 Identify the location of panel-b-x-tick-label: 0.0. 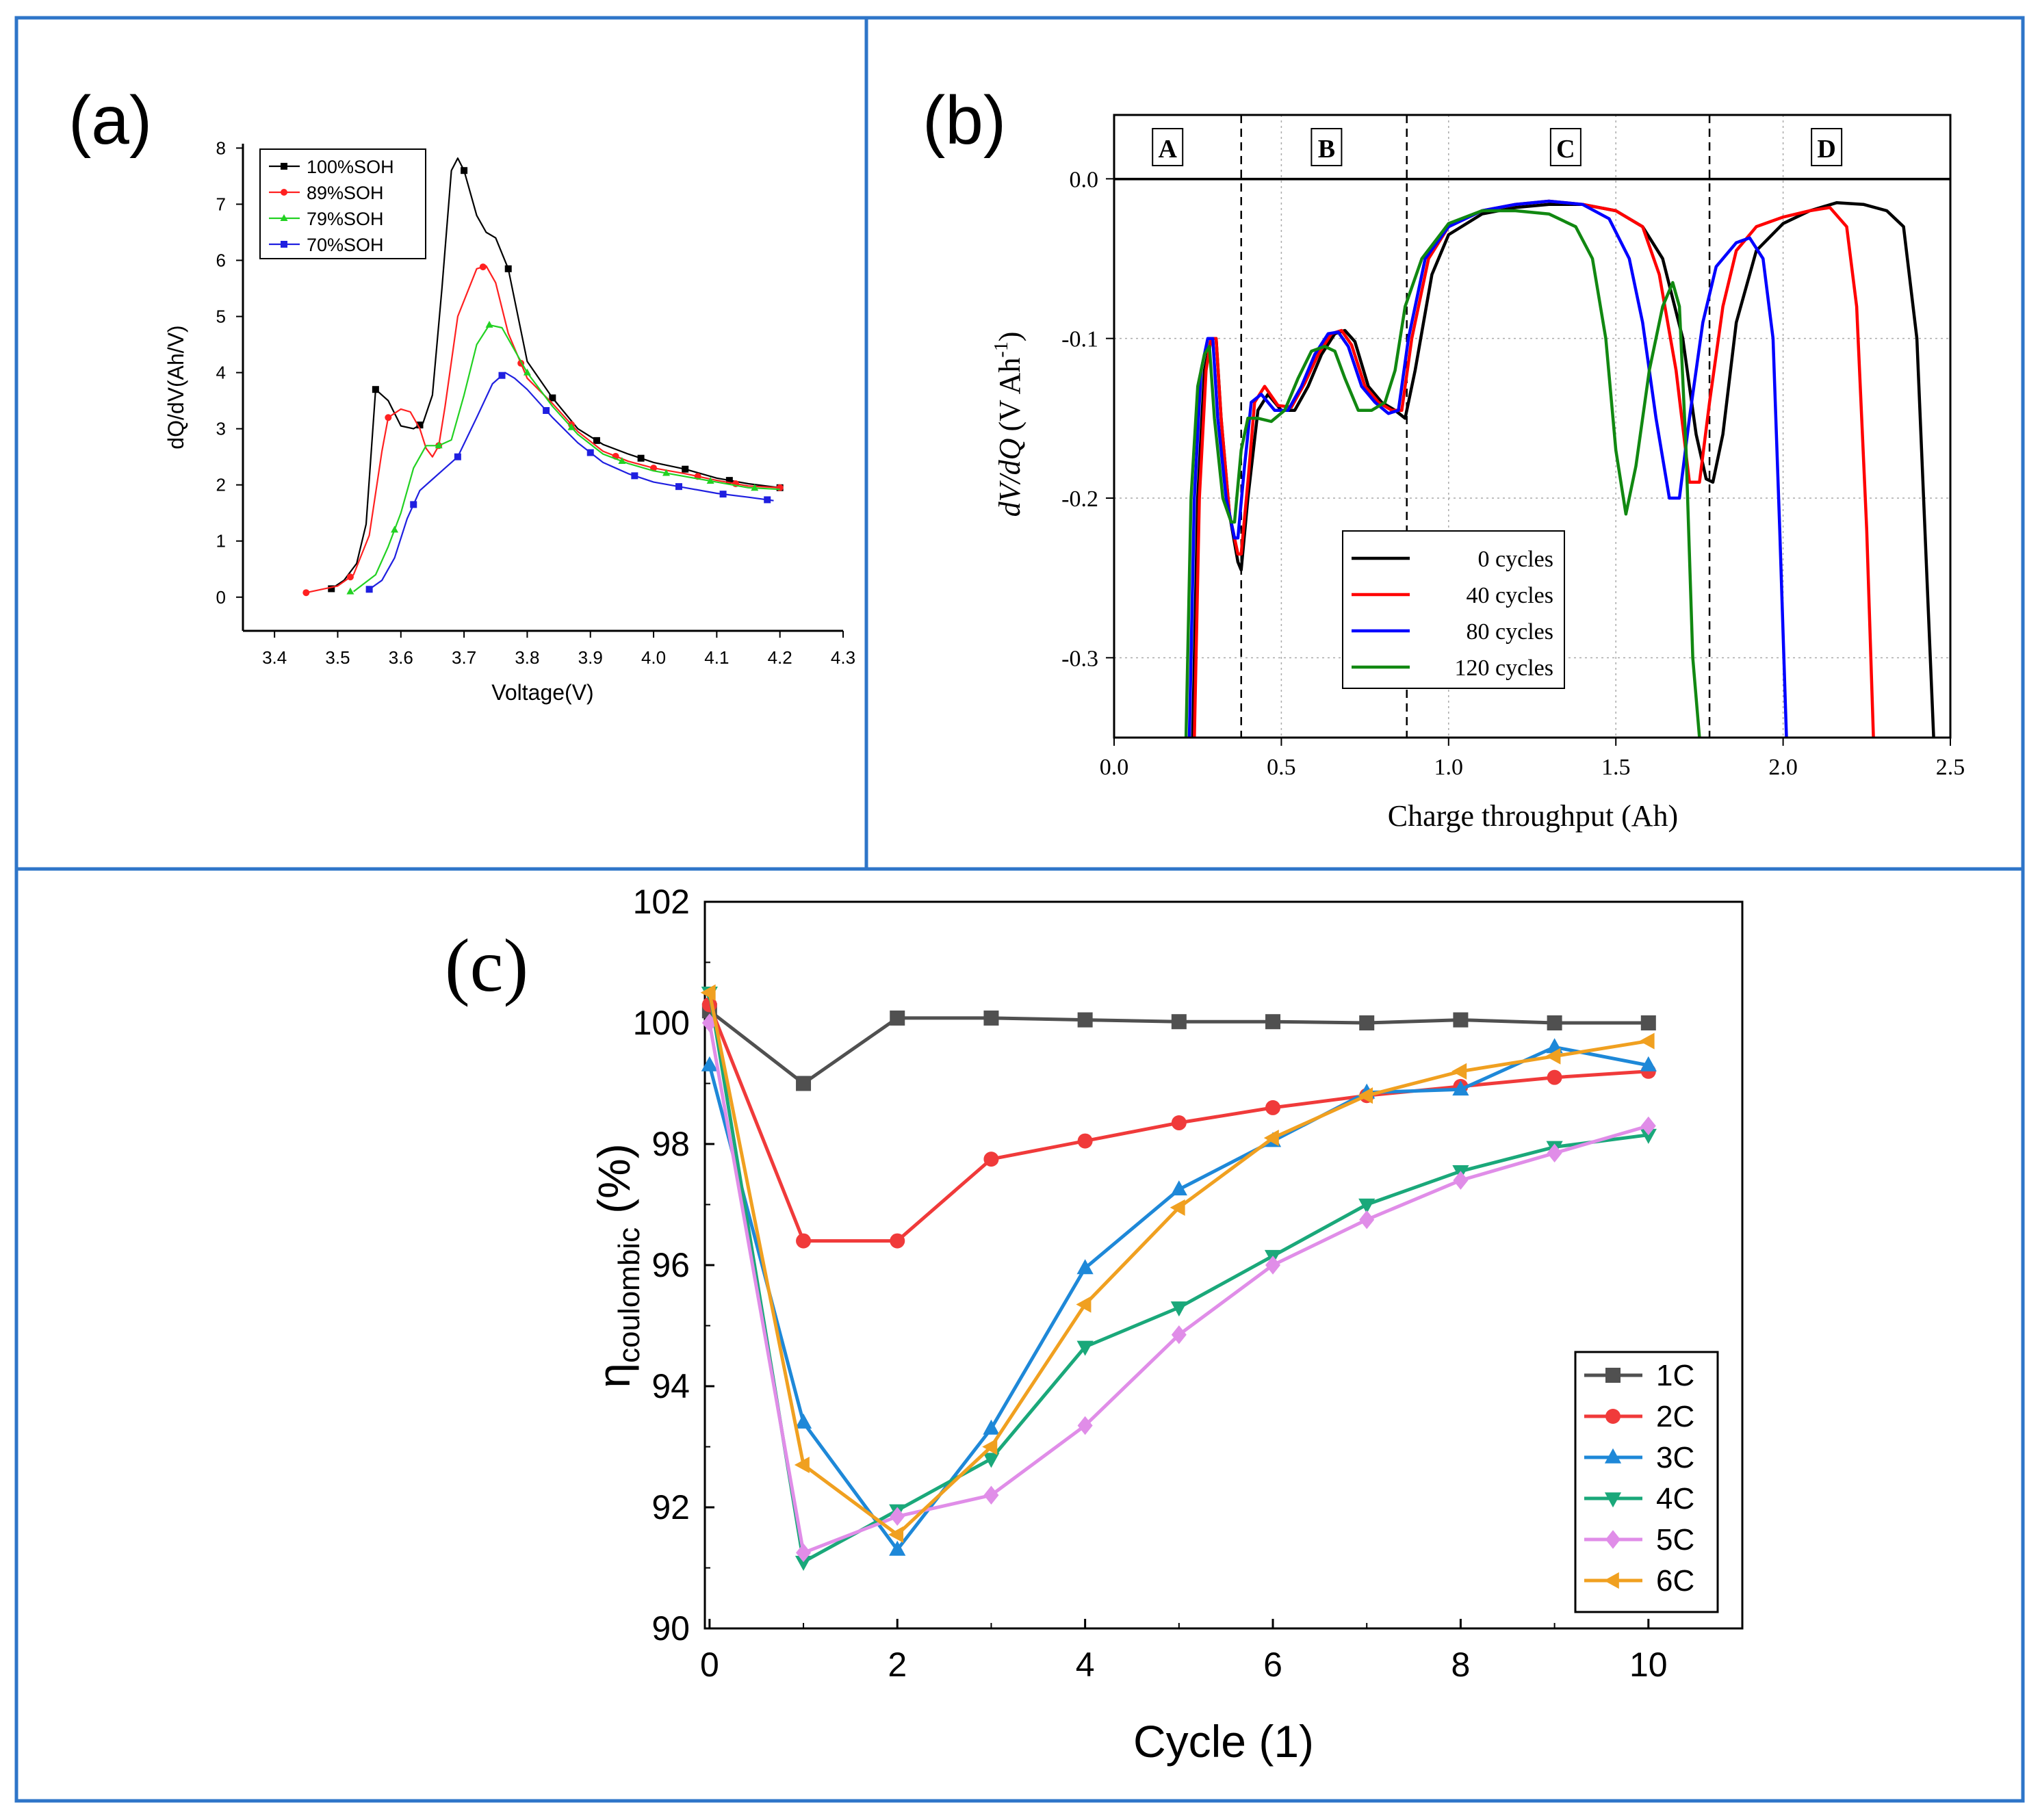
(1114, 767).